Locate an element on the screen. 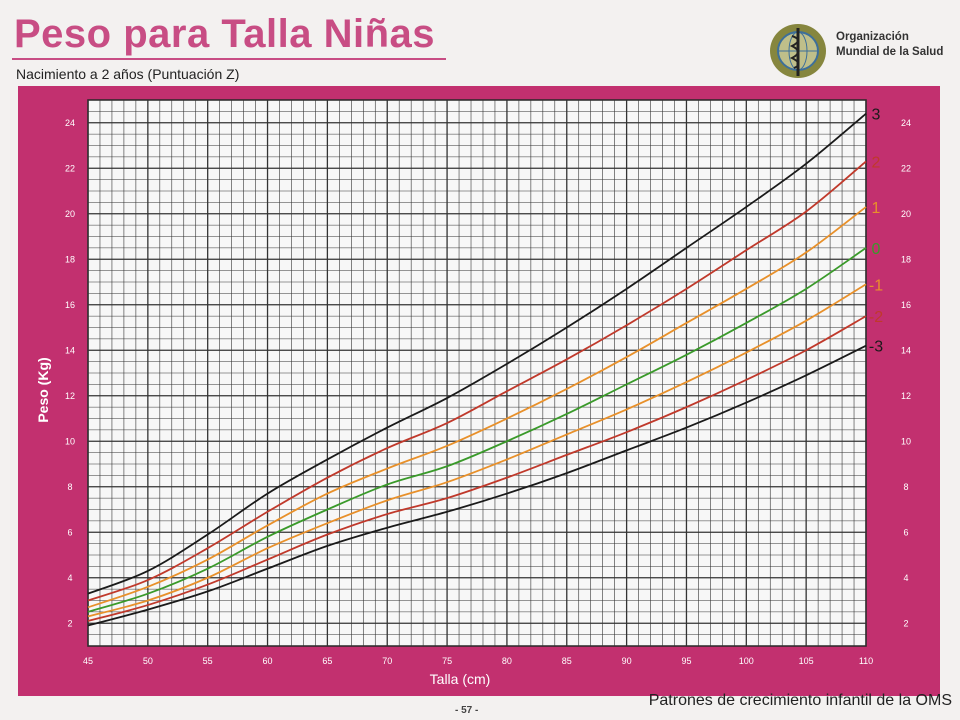 The height and width of the screenshot is (720, 960). y-tick-label-left: 6 is located at coordinates (69, 532).